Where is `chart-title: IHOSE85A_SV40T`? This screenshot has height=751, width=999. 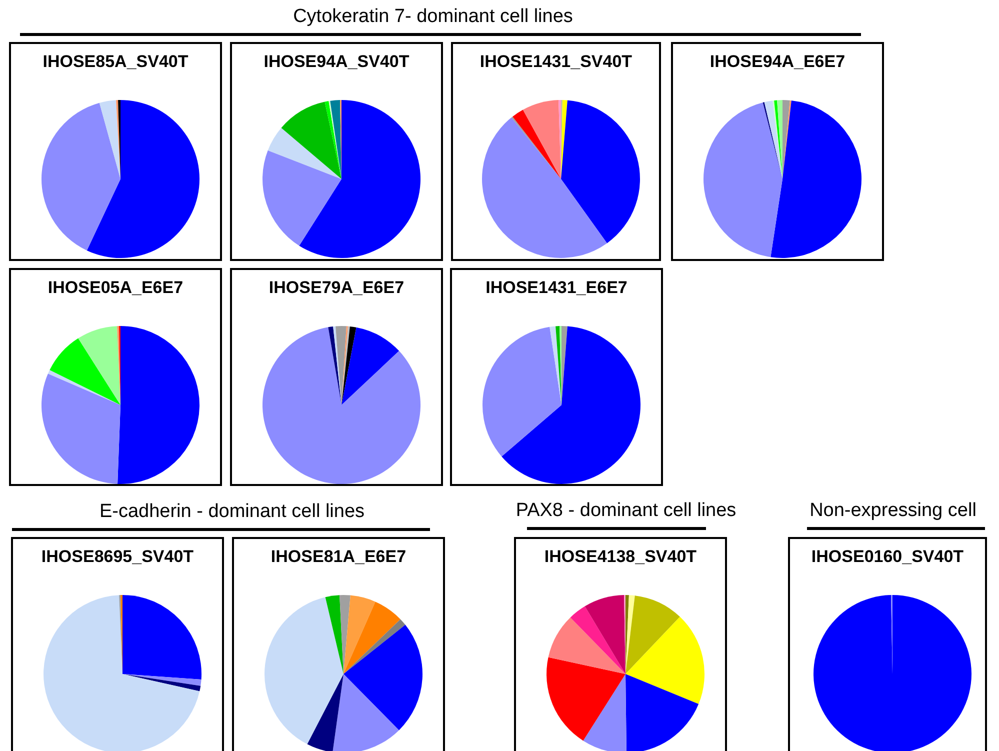
chart-title: IHOSE85A_SV40T is located at coordinates (116, 62).